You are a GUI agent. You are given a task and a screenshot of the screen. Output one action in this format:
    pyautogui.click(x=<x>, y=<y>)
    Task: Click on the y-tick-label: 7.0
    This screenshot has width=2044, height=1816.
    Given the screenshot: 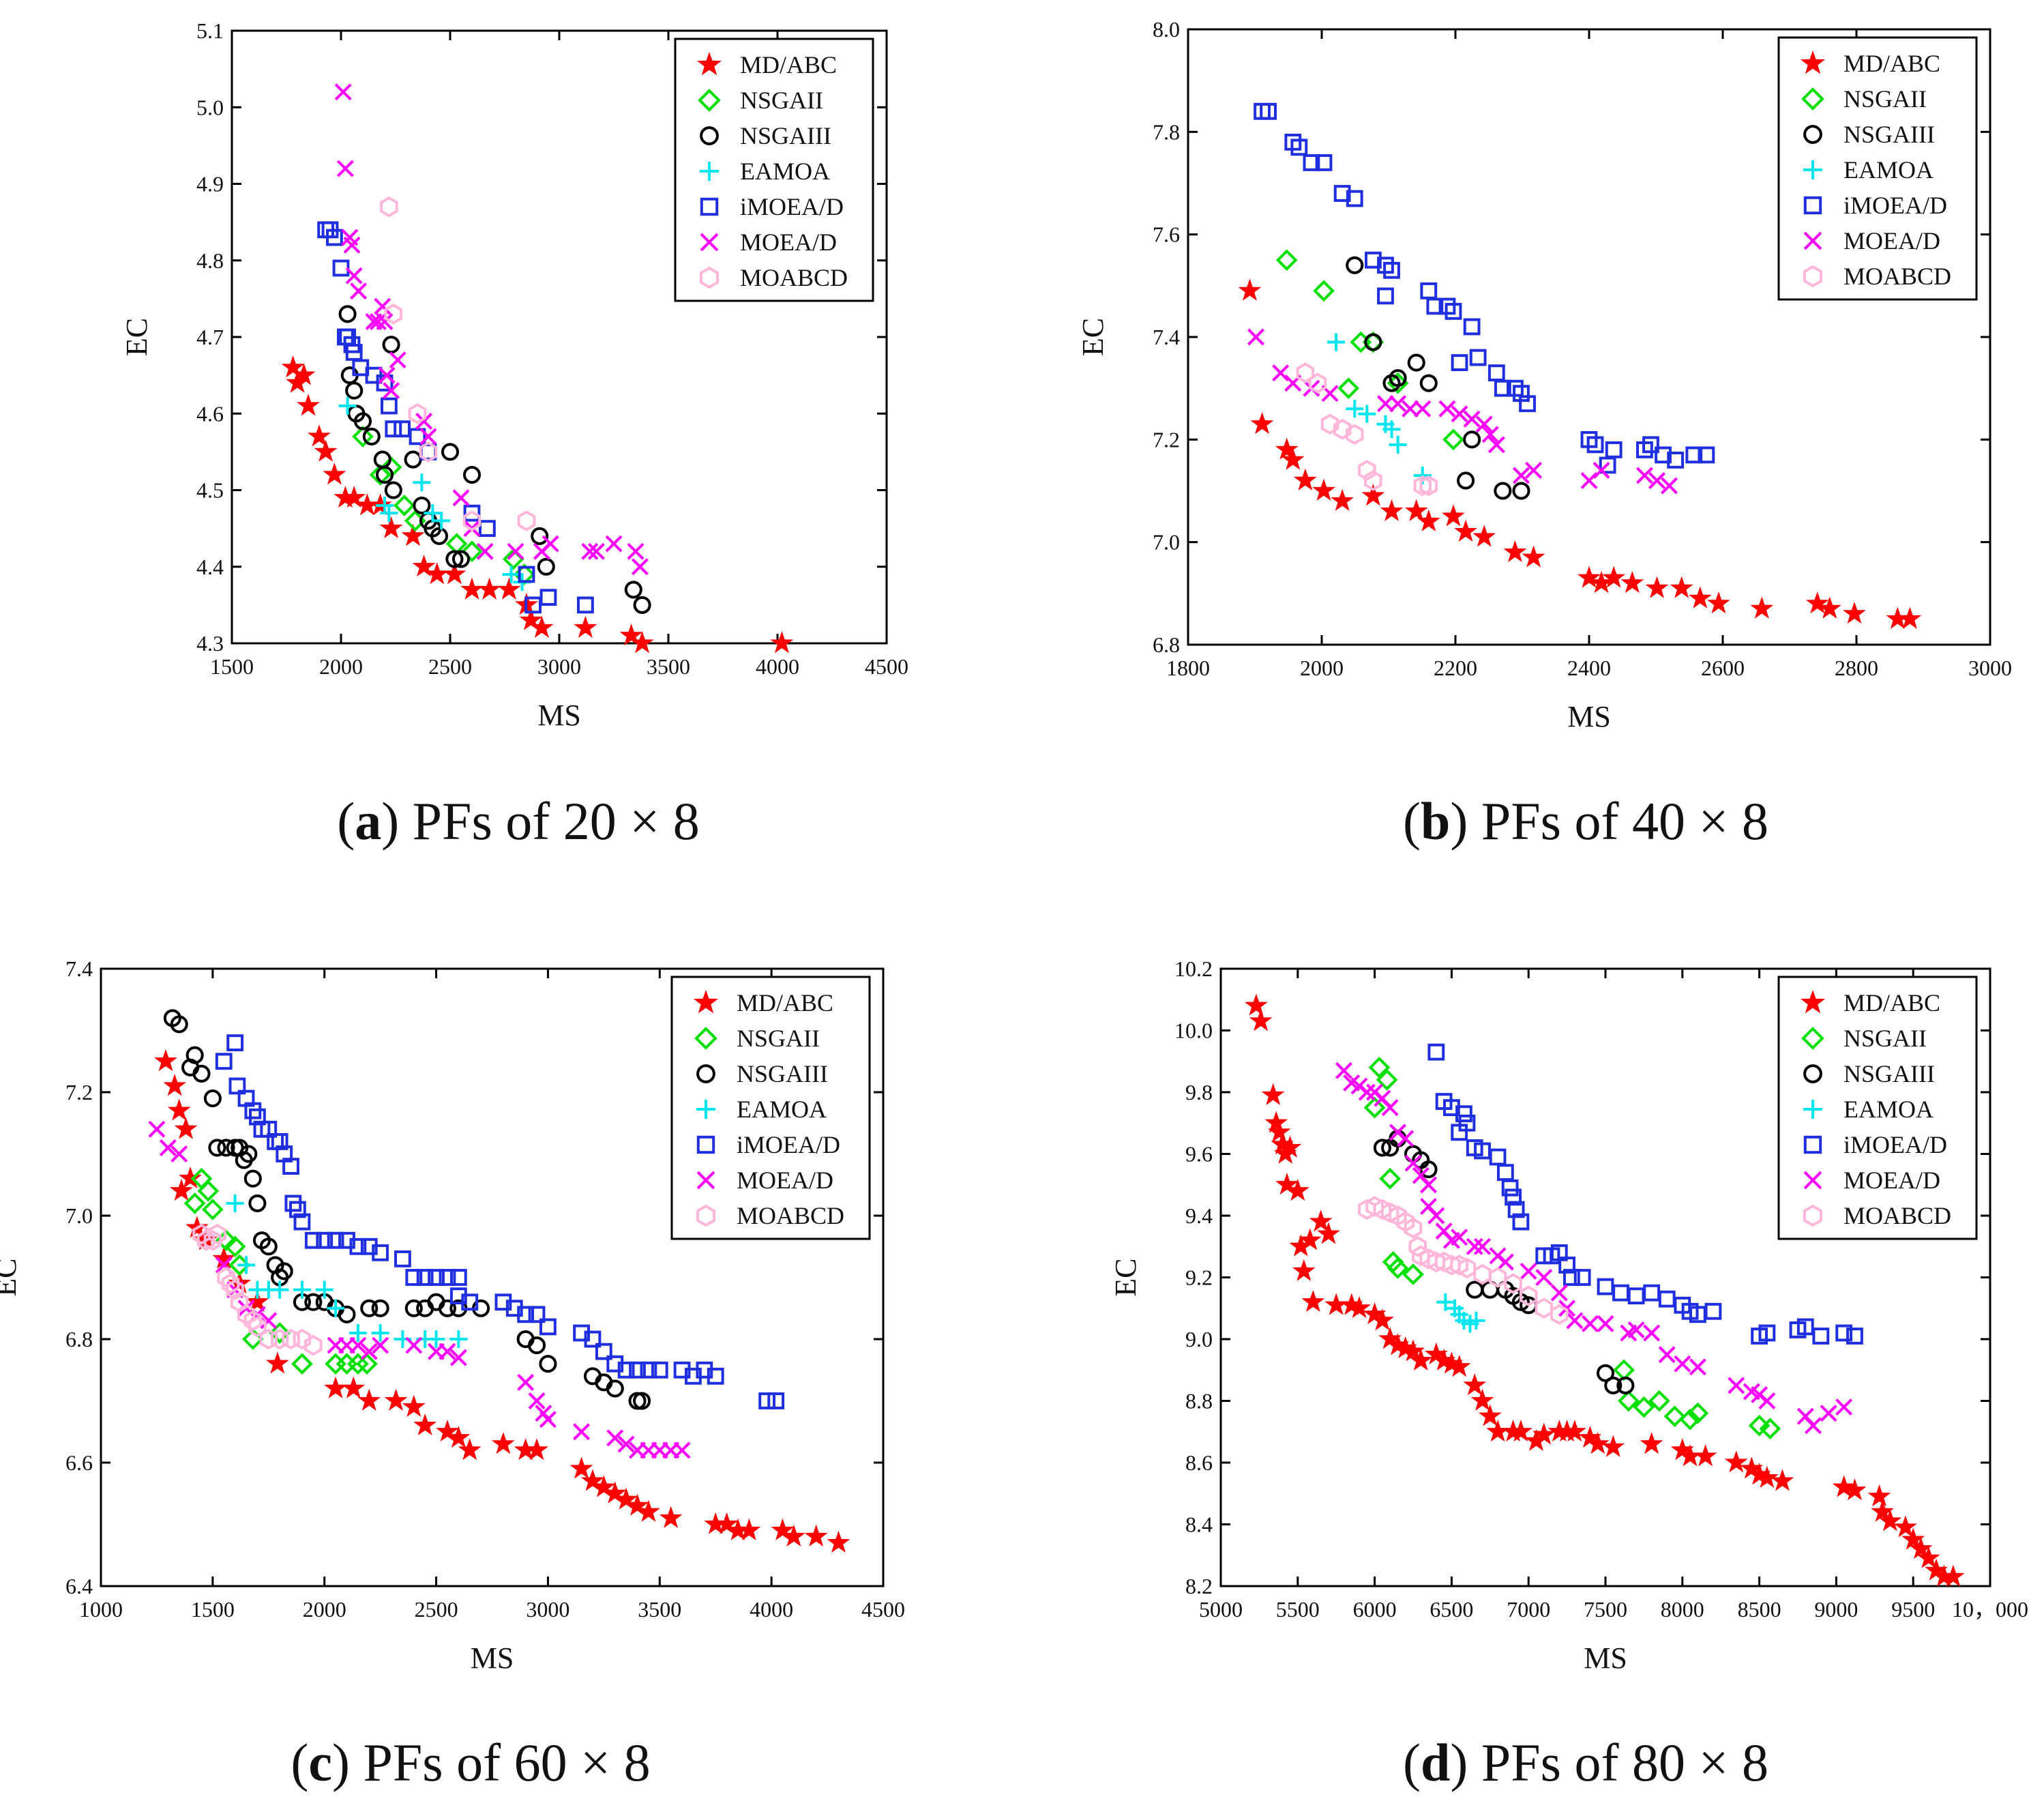 What is the action you would take?
    pyautogui.click(x=1166, y=542)
    